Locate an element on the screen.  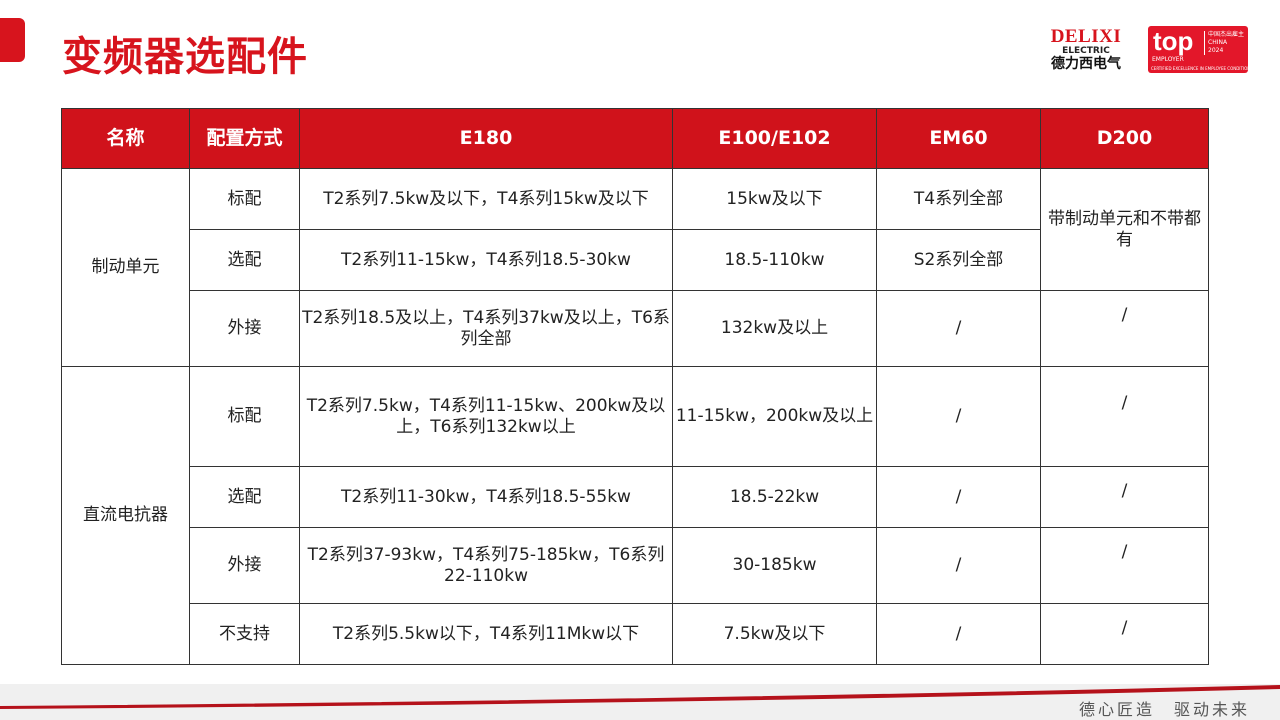
cell: 11-15kw，200kw及以上 is located at coordinates (774, 416).